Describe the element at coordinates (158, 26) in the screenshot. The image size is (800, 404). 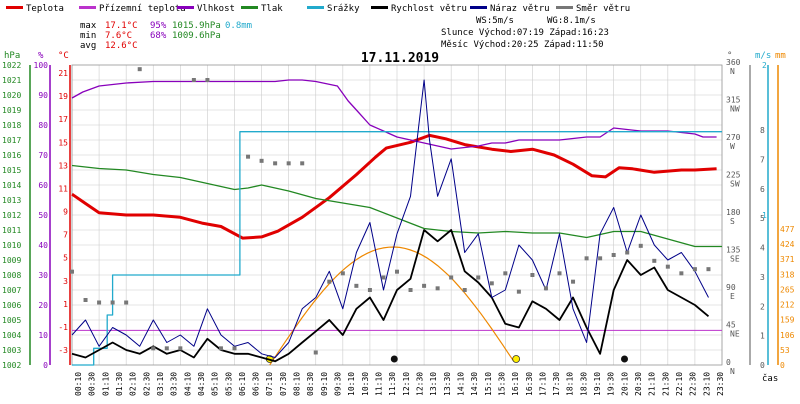
I see `stats-max-hum: 95%` at that location.